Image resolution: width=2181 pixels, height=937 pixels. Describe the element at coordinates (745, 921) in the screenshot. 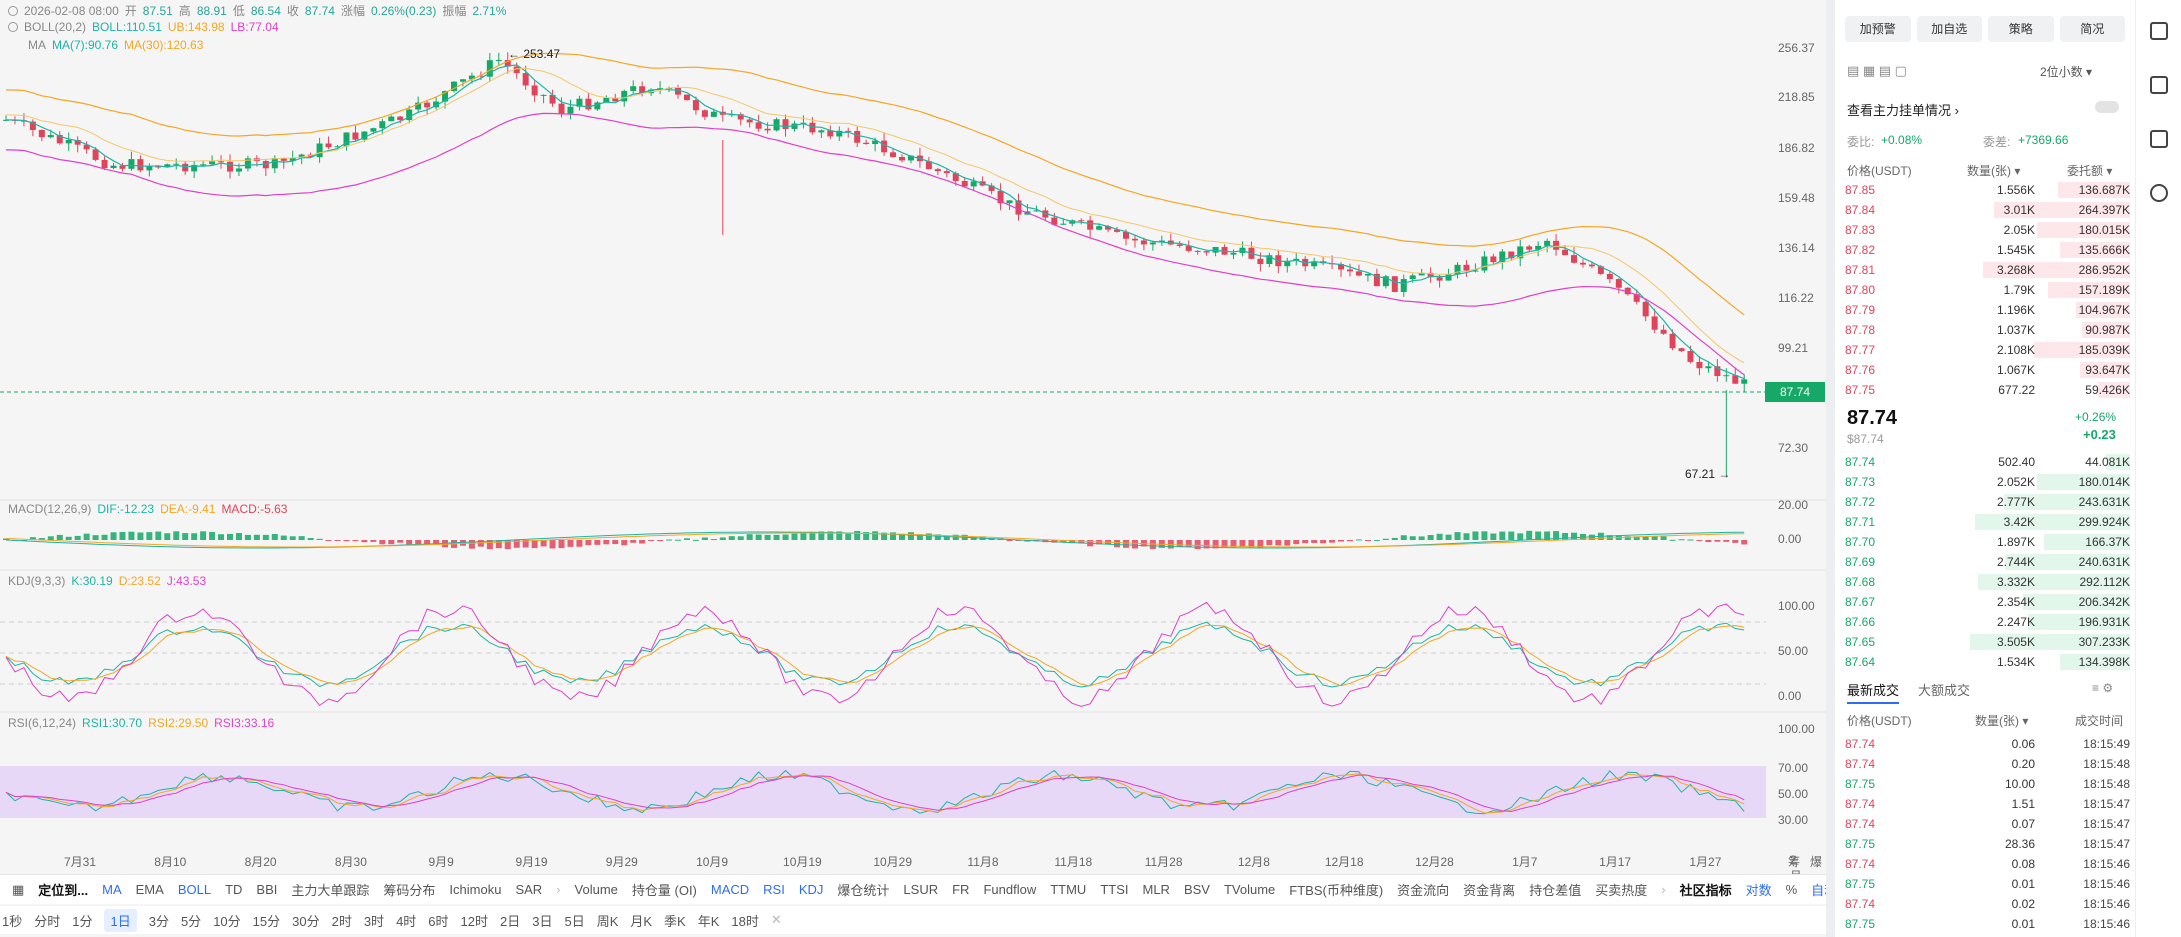

I see `interval-option: 18时` at that location.